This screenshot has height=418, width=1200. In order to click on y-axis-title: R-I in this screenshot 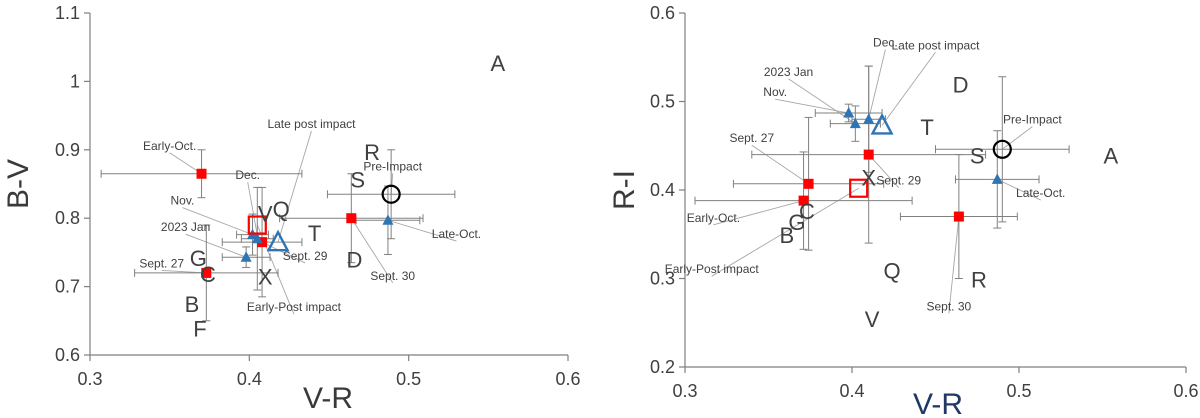, I will do `click(624, 190)`.